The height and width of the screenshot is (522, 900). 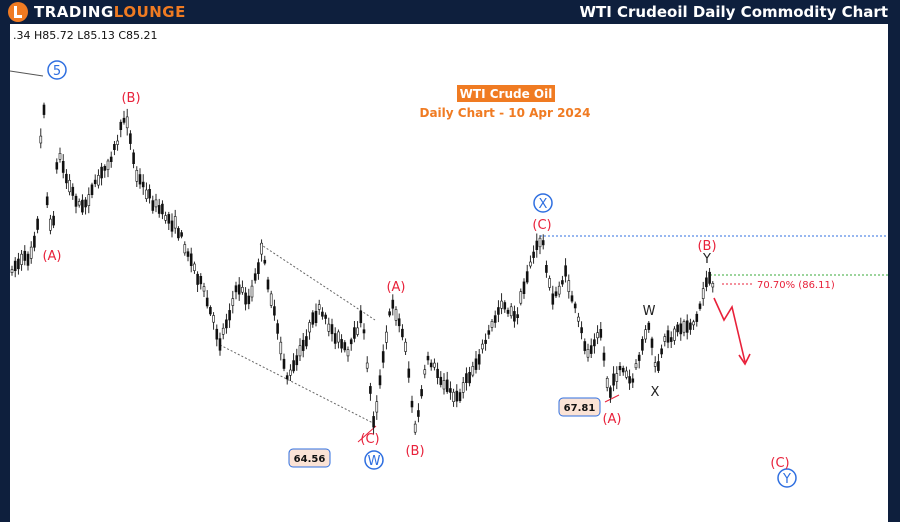 What do you see at coordinates (779, 463) in the screenshot?
I see `wave-label-red-c-3: (C)` at bounding box center [779, 463].